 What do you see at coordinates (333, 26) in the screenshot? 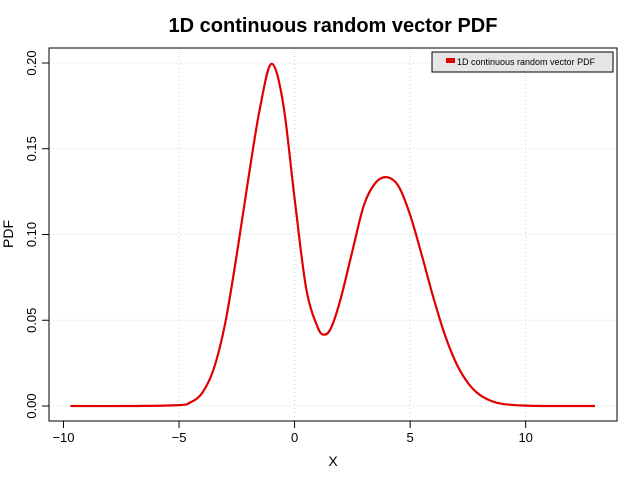
I see `chart-title: 1D continuous random vector PDF` at bounding box center [333, 26].